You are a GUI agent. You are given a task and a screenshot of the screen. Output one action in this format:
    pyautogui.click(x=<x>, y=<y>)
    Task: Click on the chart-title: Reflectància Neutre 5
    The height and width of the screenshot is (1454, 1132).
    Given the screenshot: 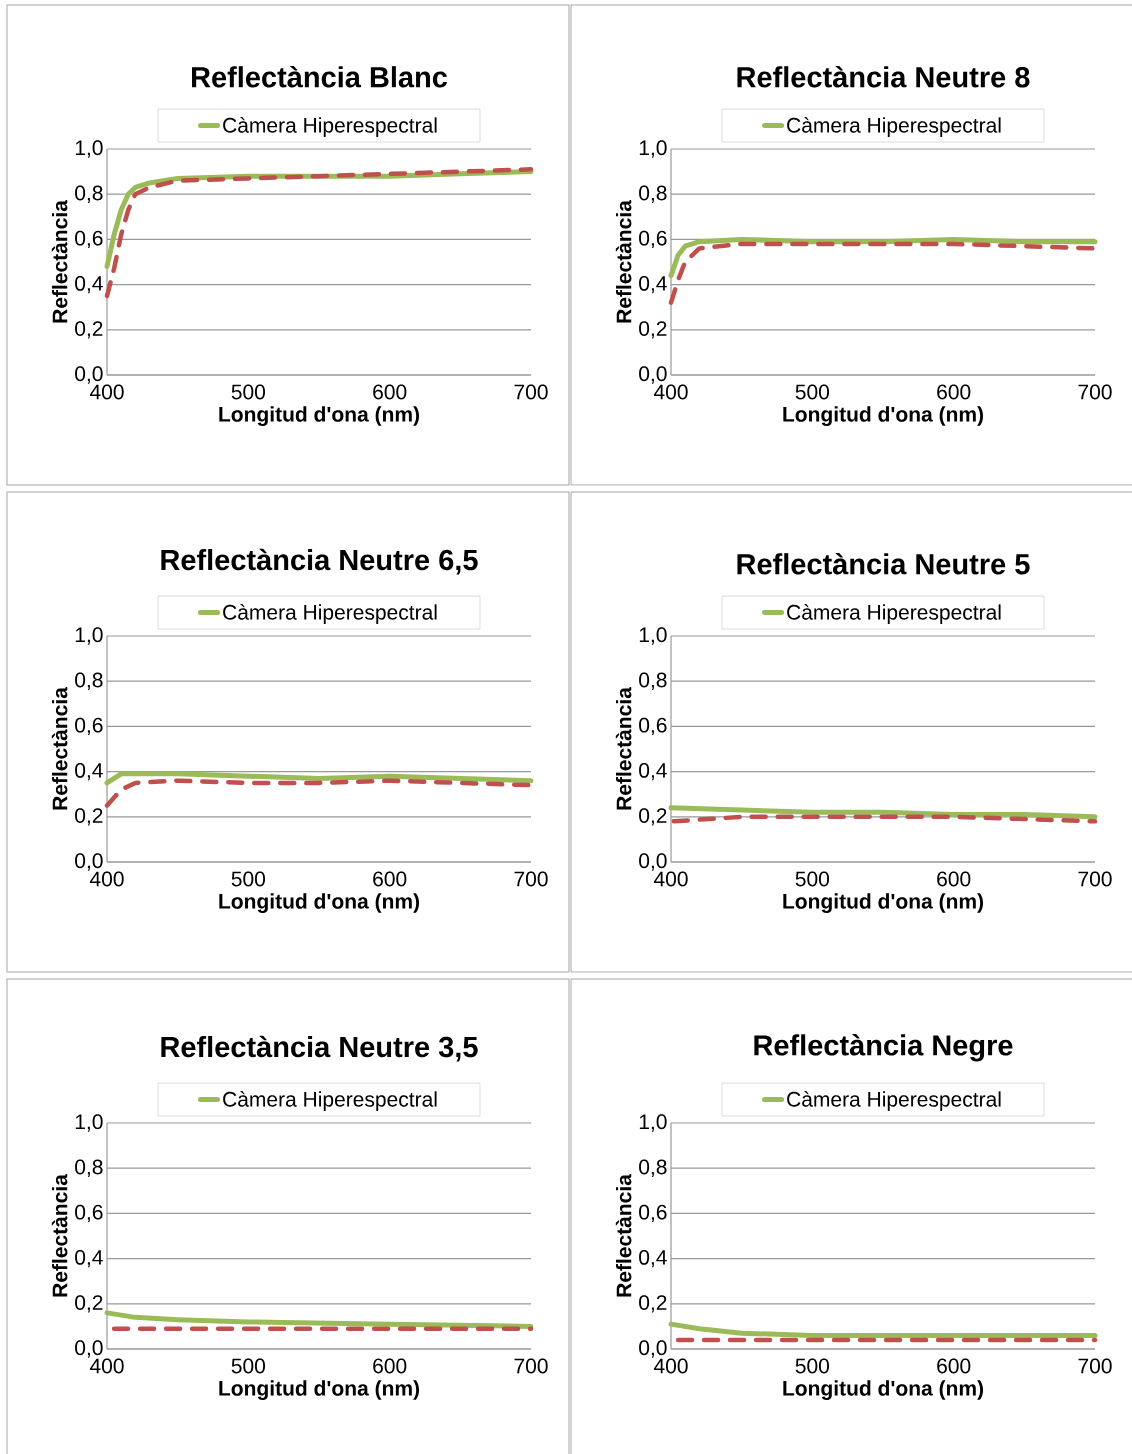 What is the action you would take?
    pyautogui.click(x=883, y=563)
    